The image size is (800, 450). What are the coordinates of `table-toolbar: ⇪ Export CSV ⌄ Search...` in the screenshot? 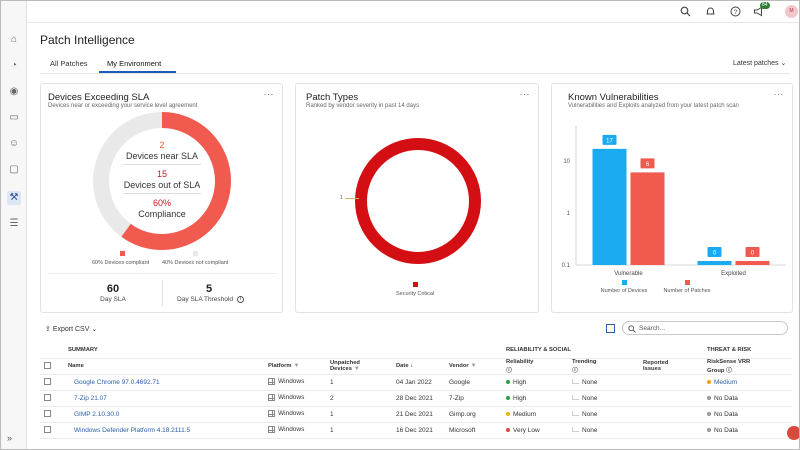 It's located at (416, 332).